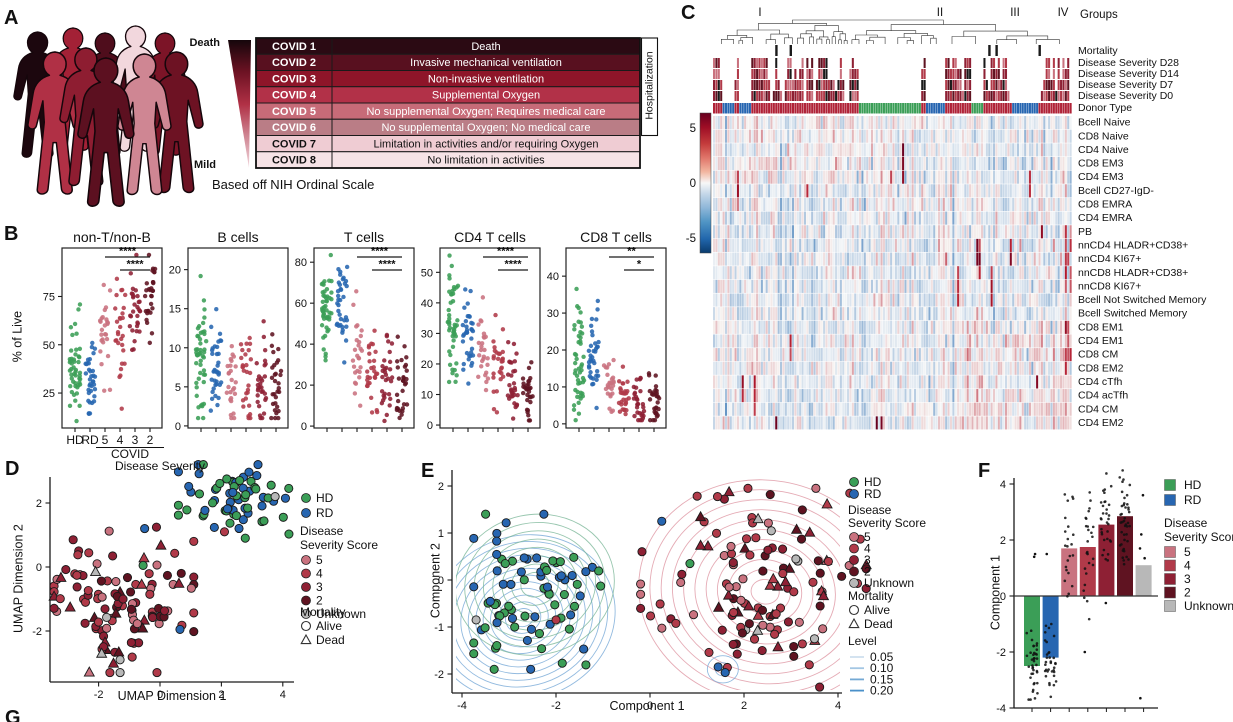 The height and width of the screenshot is (722, 1233). I want to click on heatmap-body, so click(892, 273).